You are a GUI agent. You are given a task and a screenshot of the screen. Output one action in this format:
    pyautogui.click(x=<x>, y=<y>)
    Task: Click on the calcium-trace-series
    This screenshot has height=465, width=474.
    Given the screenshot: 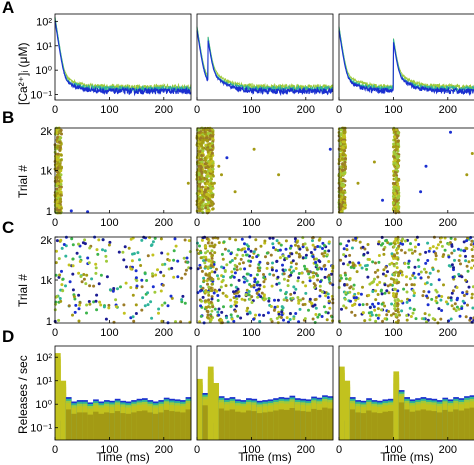 What is the action you would take?
    pyautogui.click(x=265, y=60)
    